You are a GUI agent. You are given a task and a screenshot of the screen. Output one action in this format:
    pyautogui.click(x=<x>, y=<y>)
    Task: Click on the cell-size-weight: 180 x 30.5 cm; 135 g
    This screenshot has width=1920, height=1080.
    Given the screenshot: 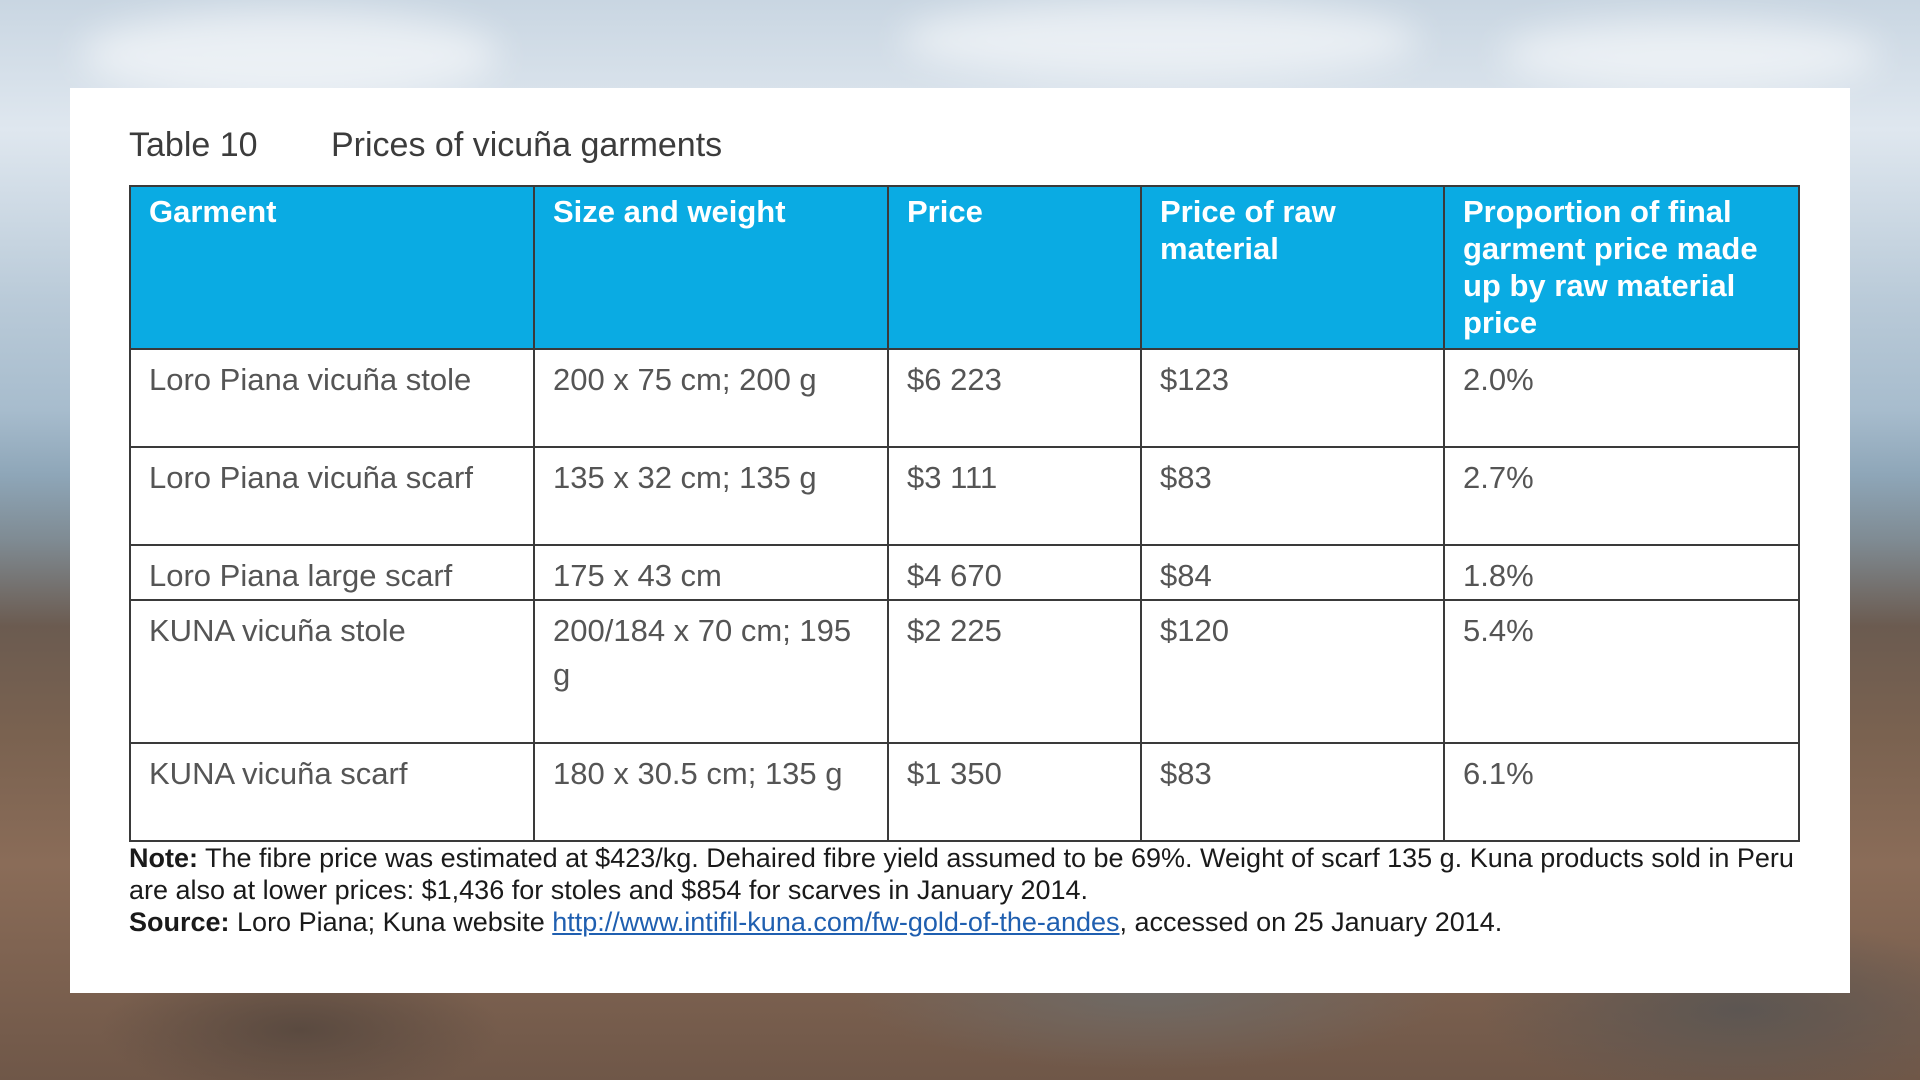 What is the action you would take?
    pyautogui.click(x=711, y=792)
    